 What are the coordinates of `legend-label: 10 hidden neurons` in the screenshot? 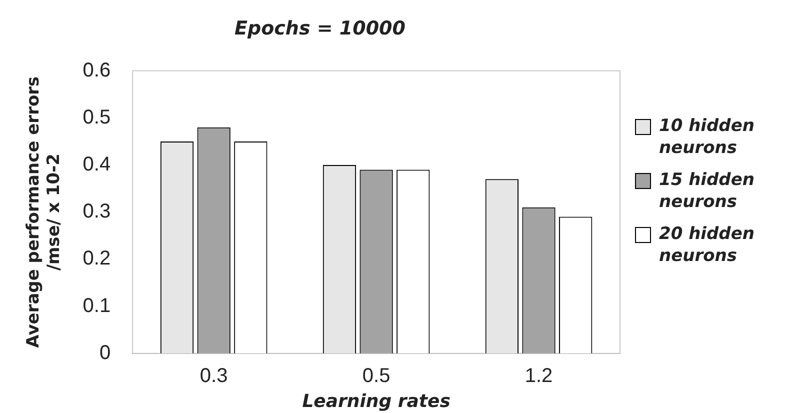 It's located at (707, 137).